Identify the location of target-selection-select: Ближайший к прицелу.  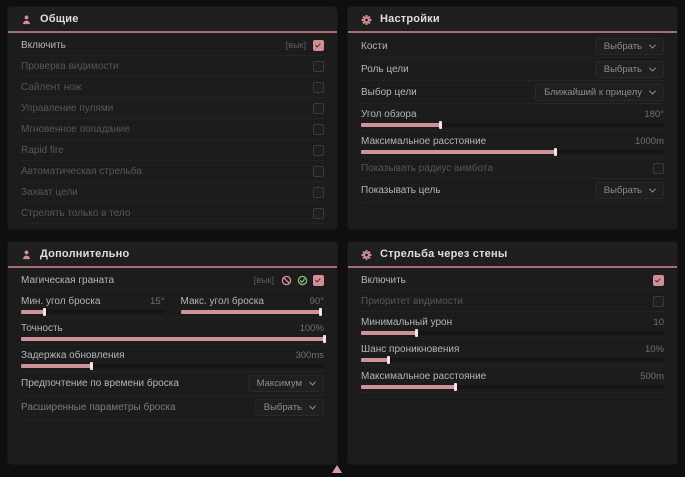
(599, 92).